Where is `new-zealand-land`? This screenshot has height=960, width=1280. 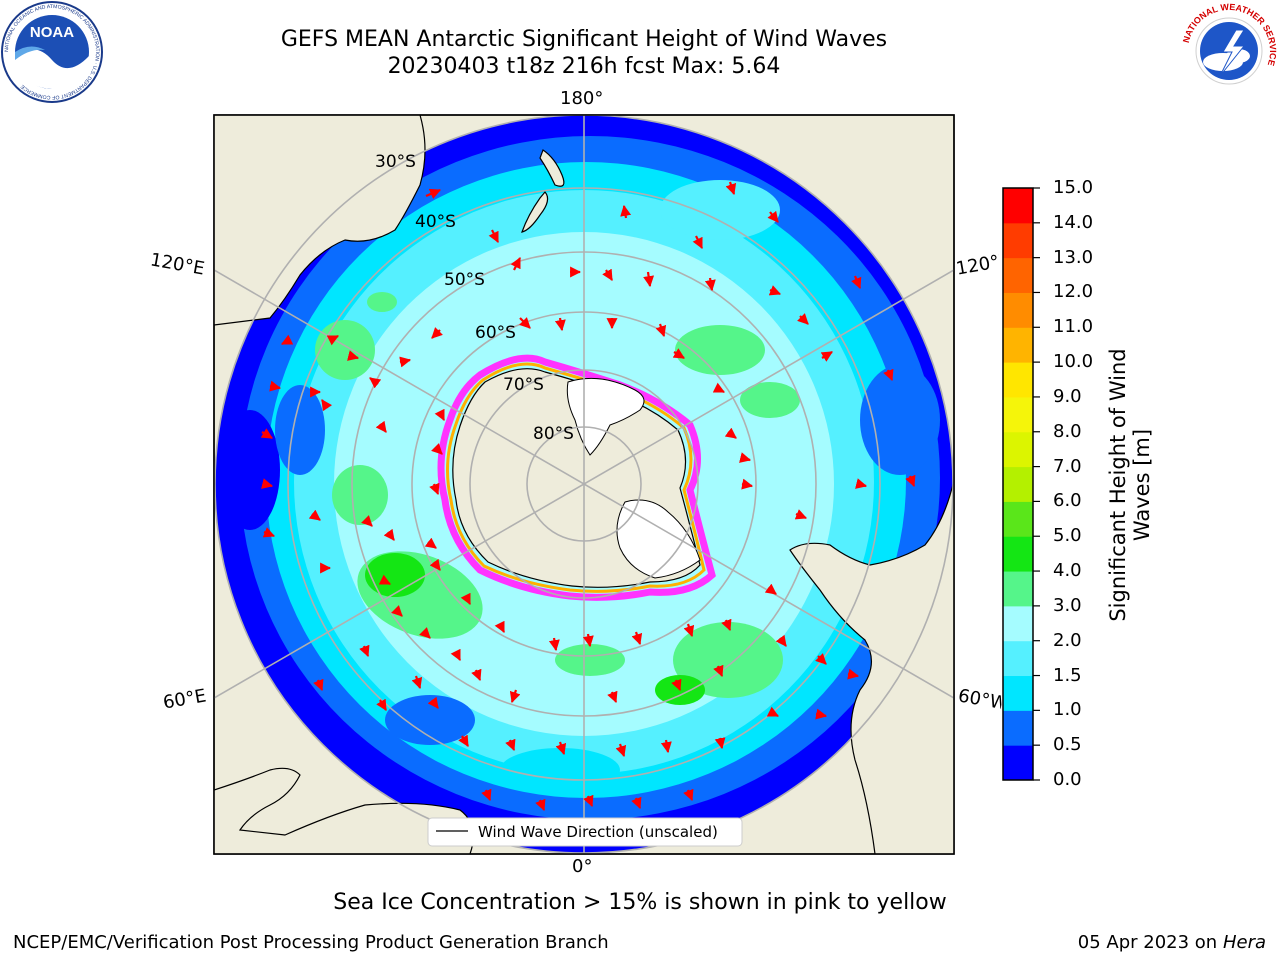
new-zealand-land is located at coordinates (543, 191).